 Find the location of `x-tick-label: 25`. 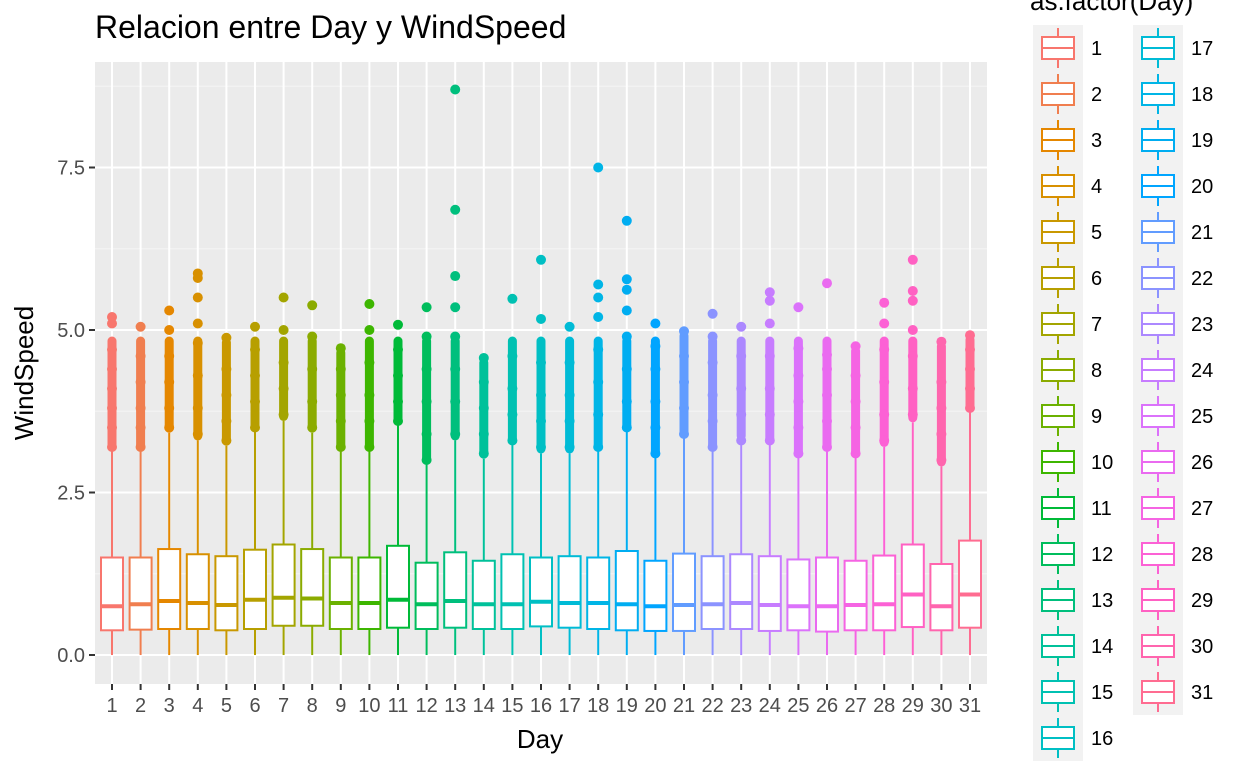

x-tick-label: 25 is located at coordinates (798, 706).